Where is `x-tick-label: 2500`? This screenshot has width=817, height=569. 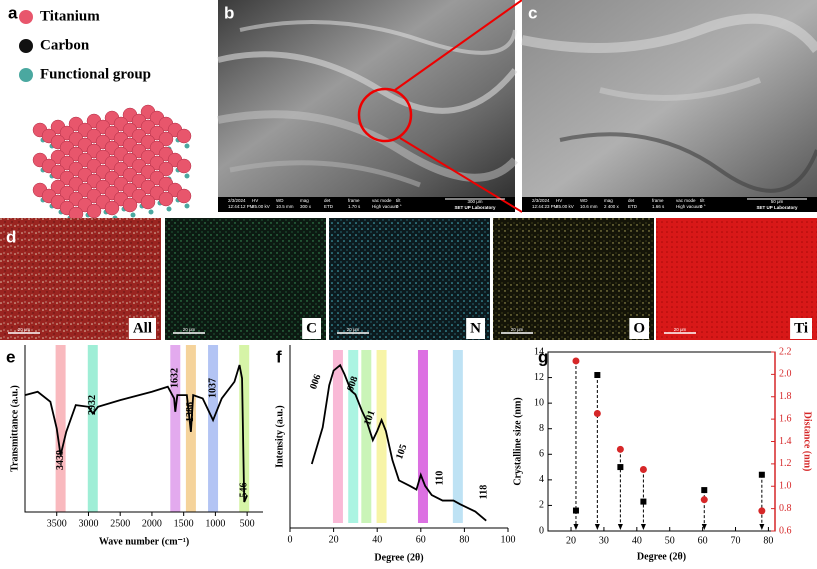
x-tick-label: 2500 is located at coordinates (120, 523).